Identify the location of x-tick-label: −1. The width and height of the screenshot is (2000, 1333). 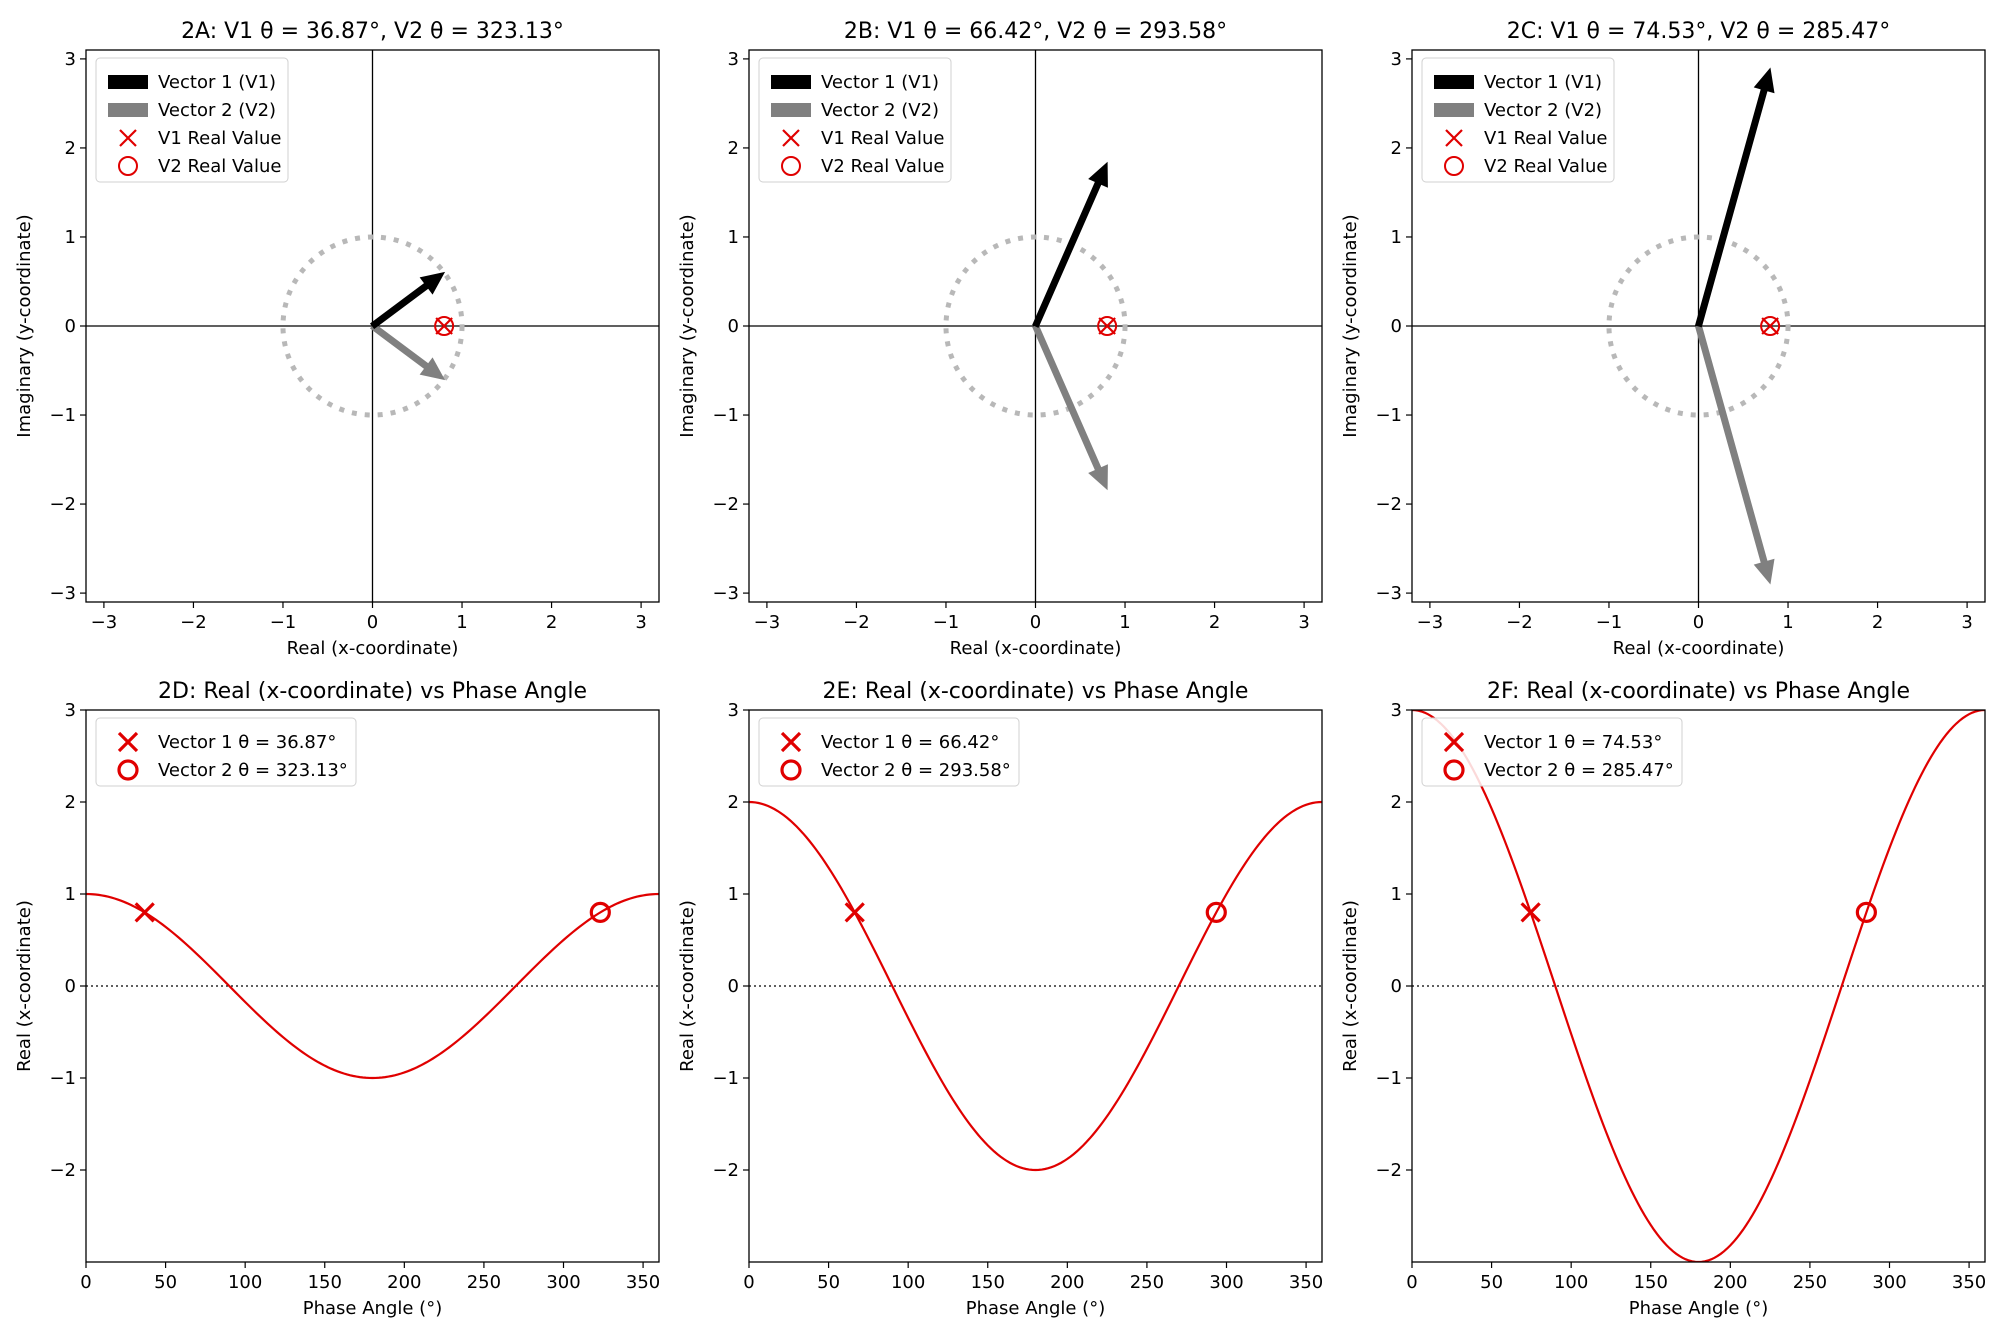
(1609, 622).